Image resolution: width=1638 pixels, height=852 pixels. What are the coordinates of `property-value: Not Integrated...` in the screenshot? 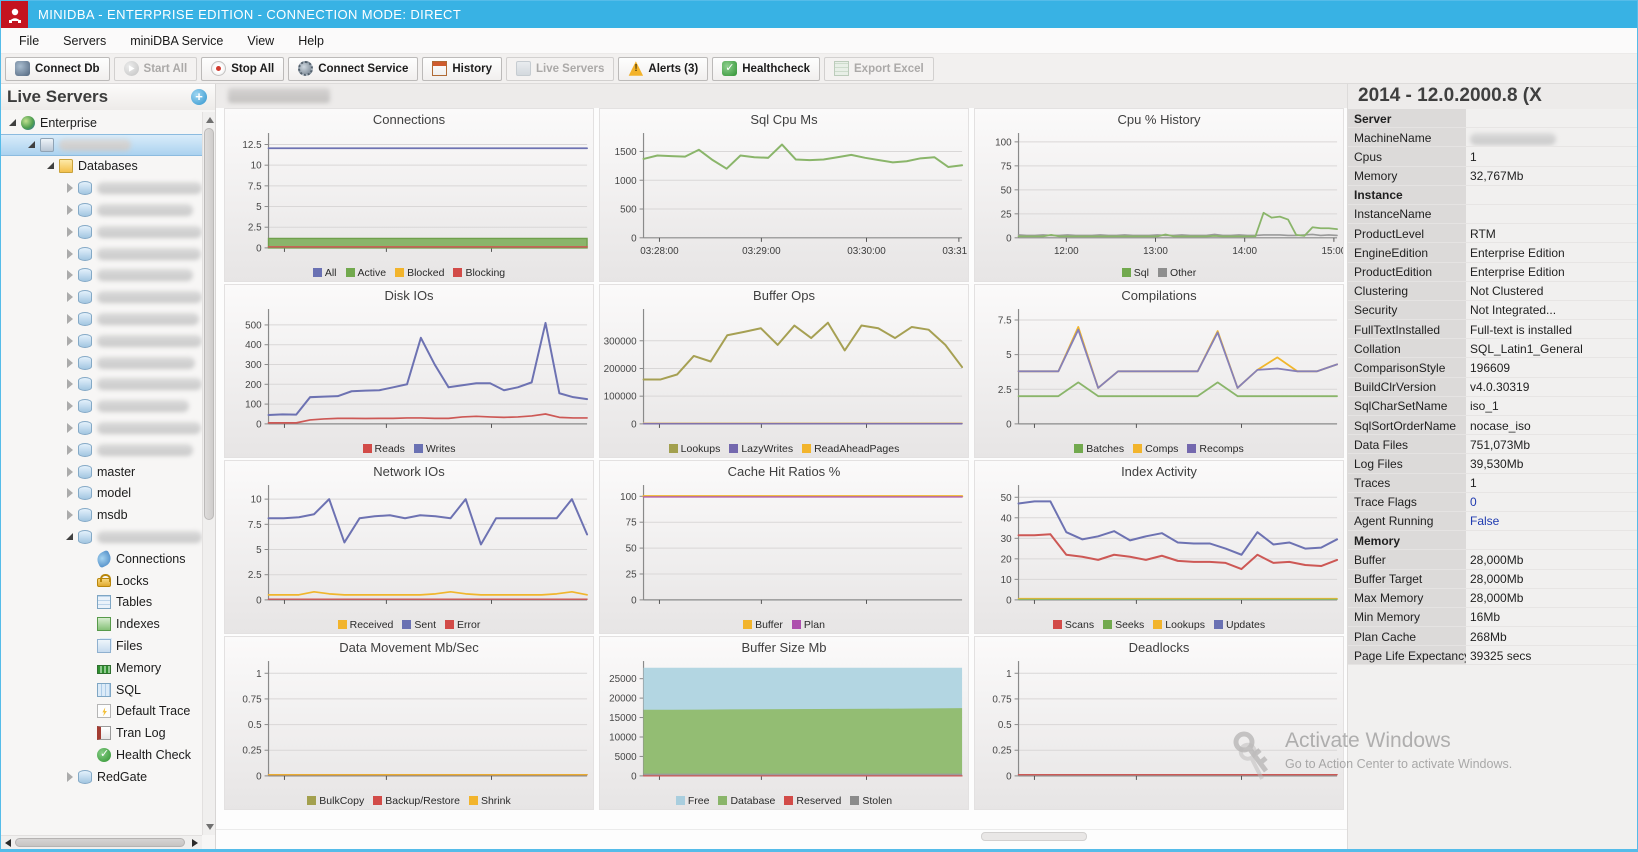 It's located at (1551, 310).